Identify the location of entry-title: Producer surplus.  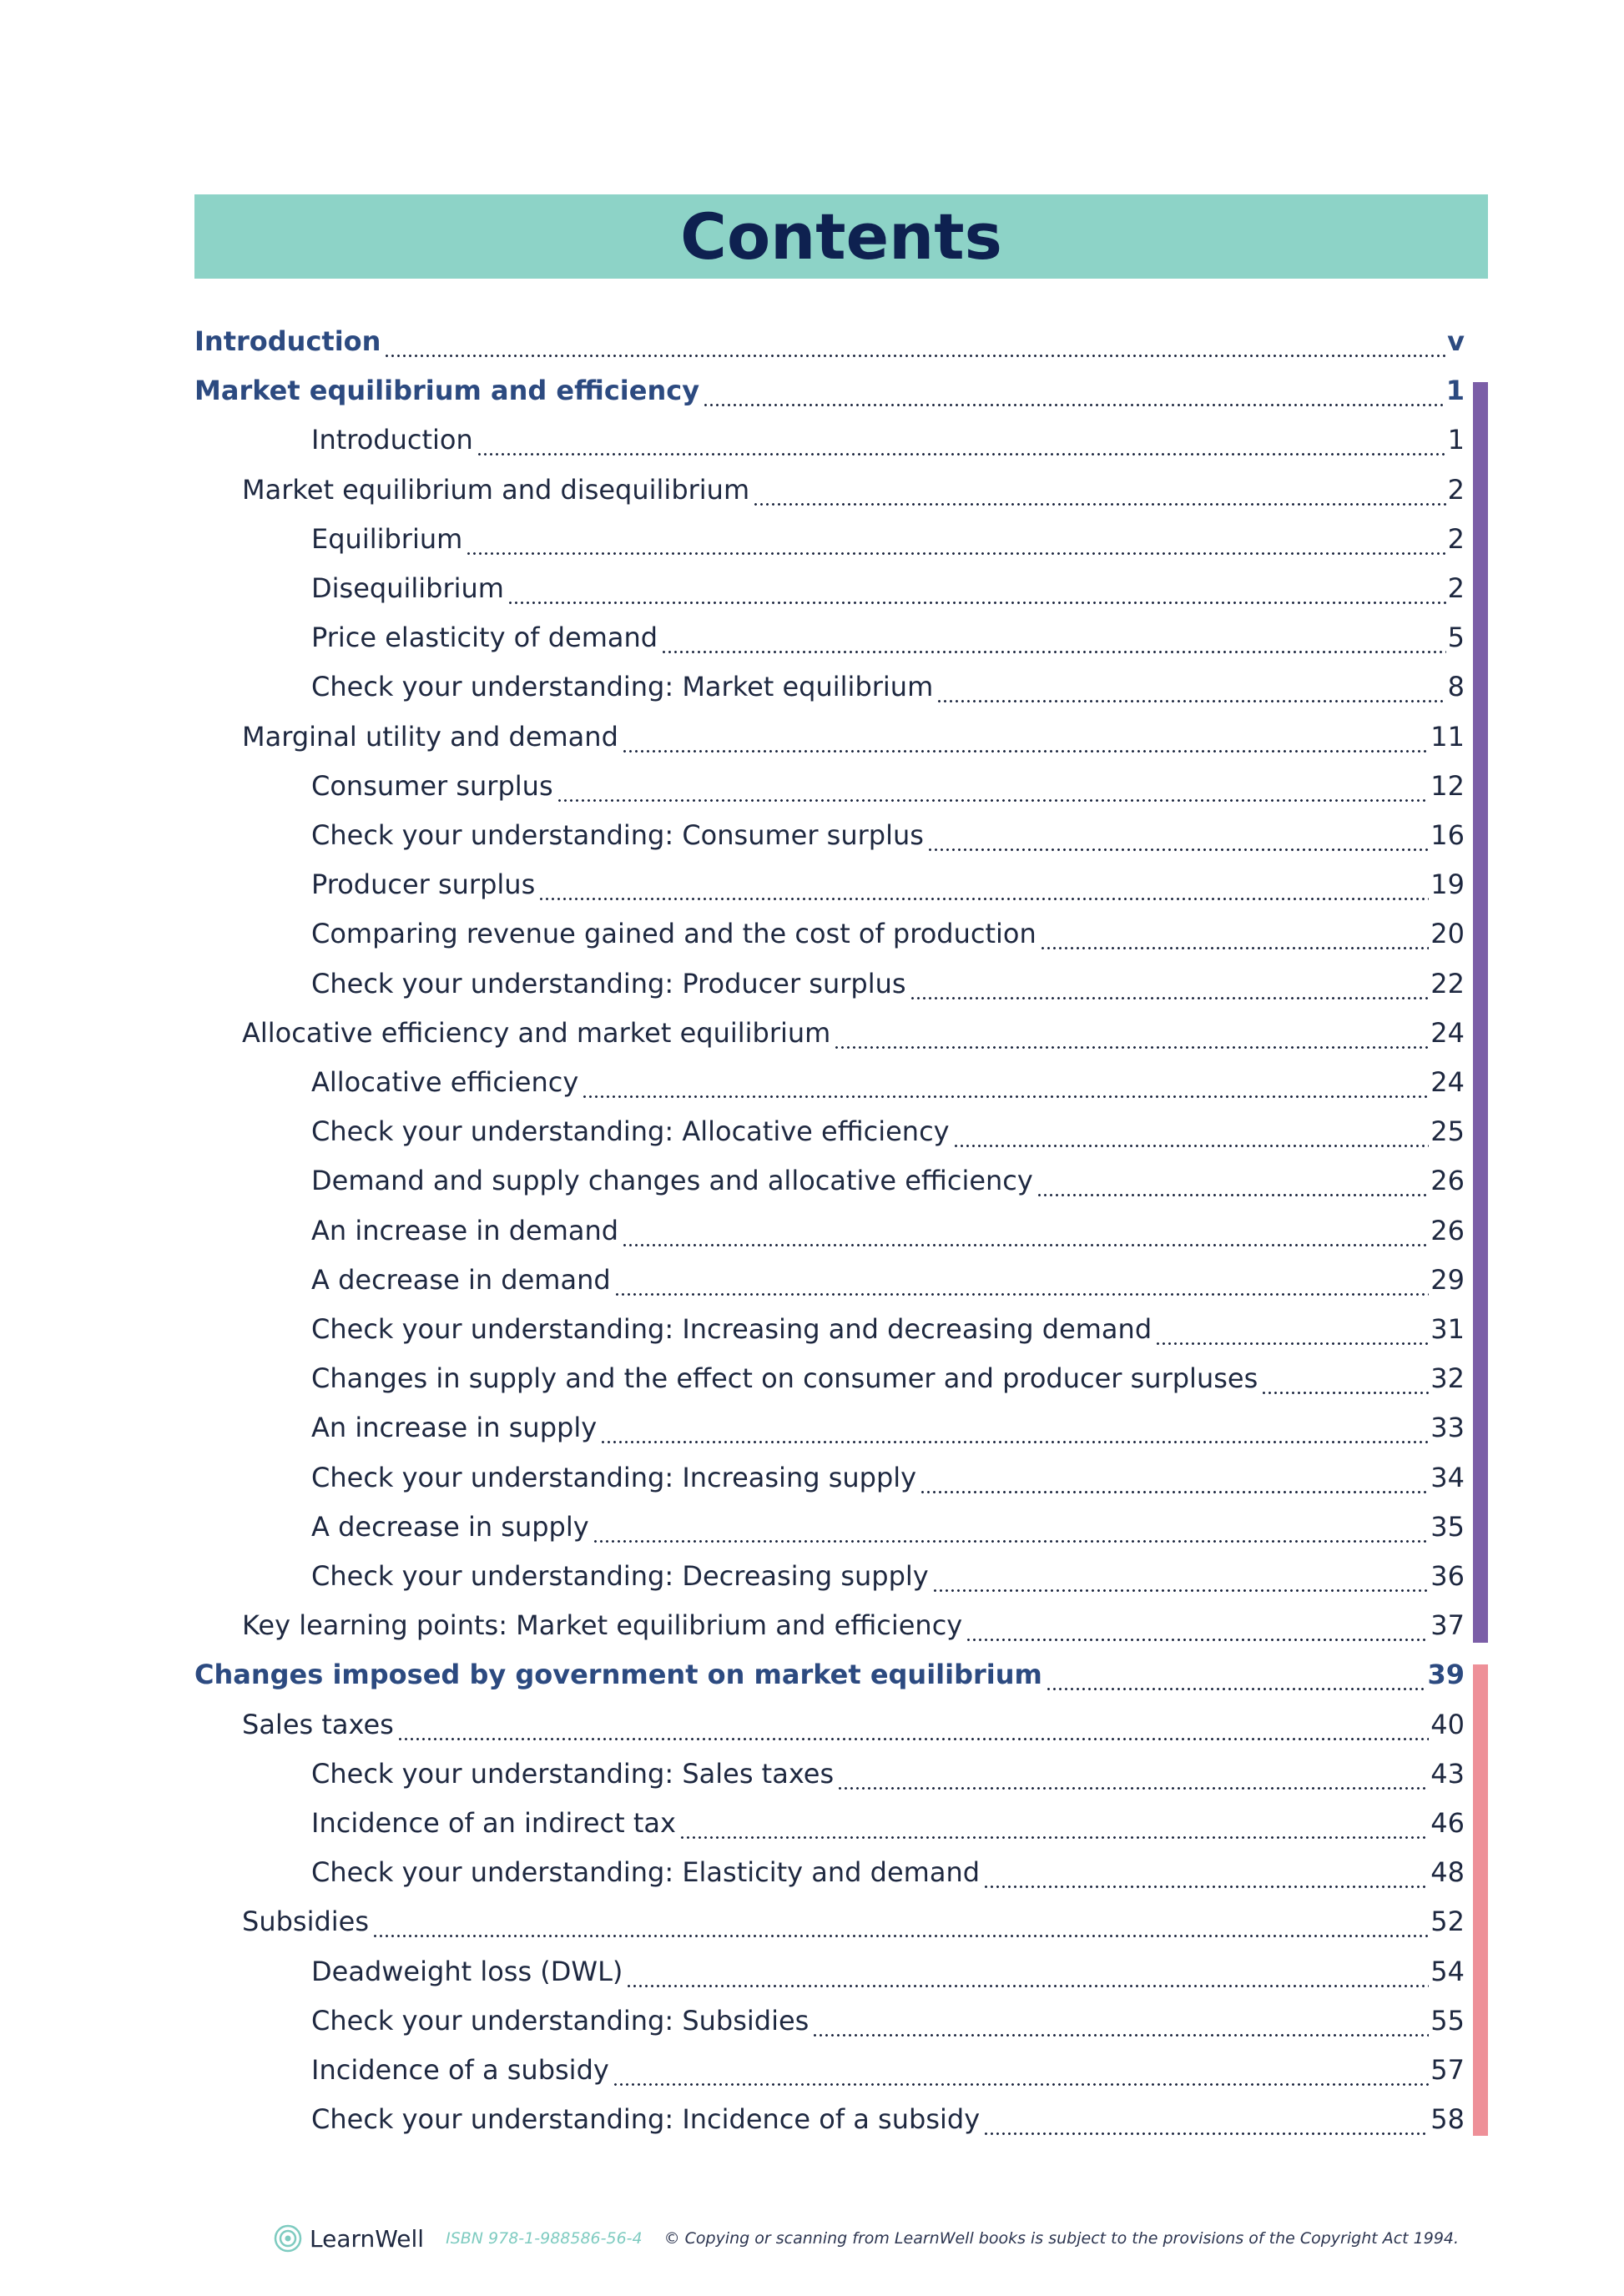
(424, 885).